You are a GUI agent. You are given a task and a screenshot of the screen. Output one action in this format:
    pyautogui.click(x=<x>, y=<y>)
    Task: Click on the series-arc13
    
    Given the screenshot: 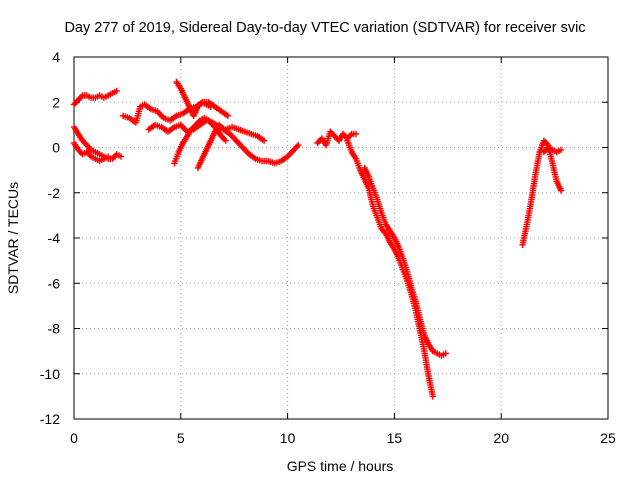 What is the action you would take?
    pyautogui.click(x=552, y=150)
    